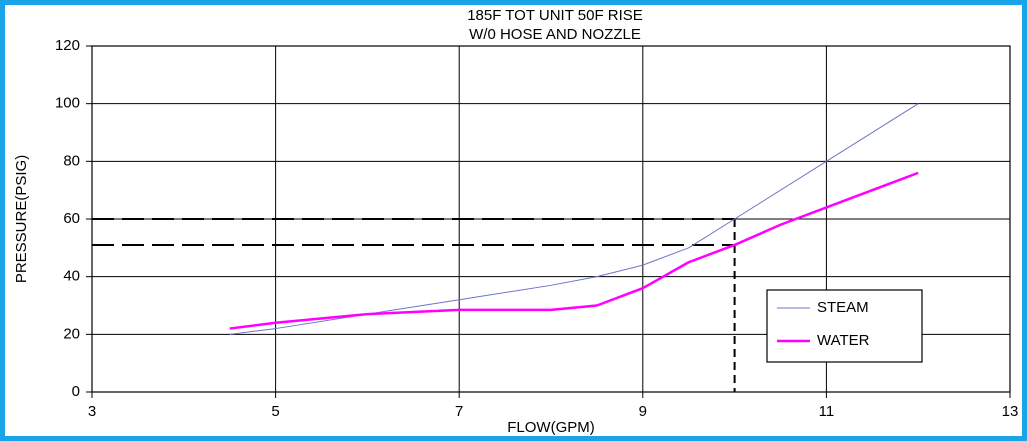 The image size is (1027, 441). I want to click on x-axis-label: FLOW(GPM), so click(551, 427).